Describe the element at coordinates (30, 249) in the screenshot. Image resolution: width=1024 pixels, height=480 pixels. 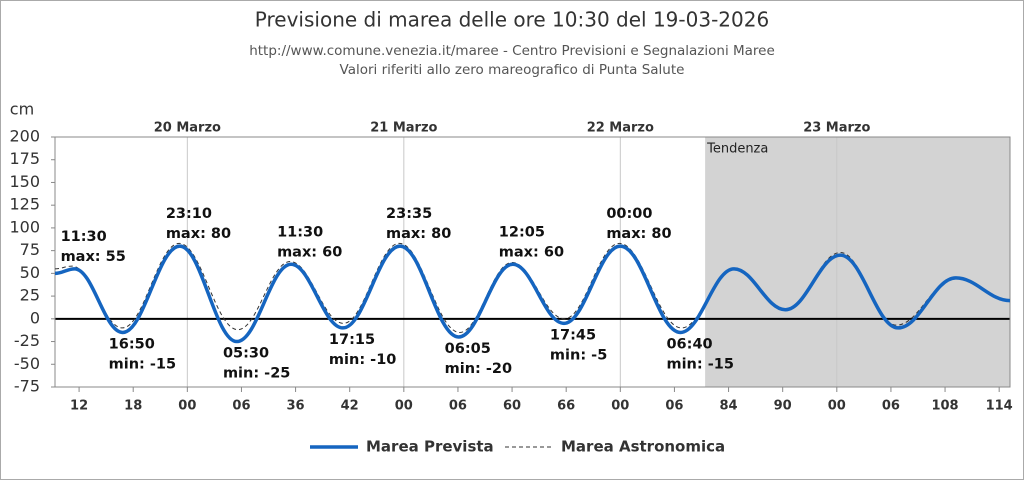
I see `y-tick-label: 75` at that location.